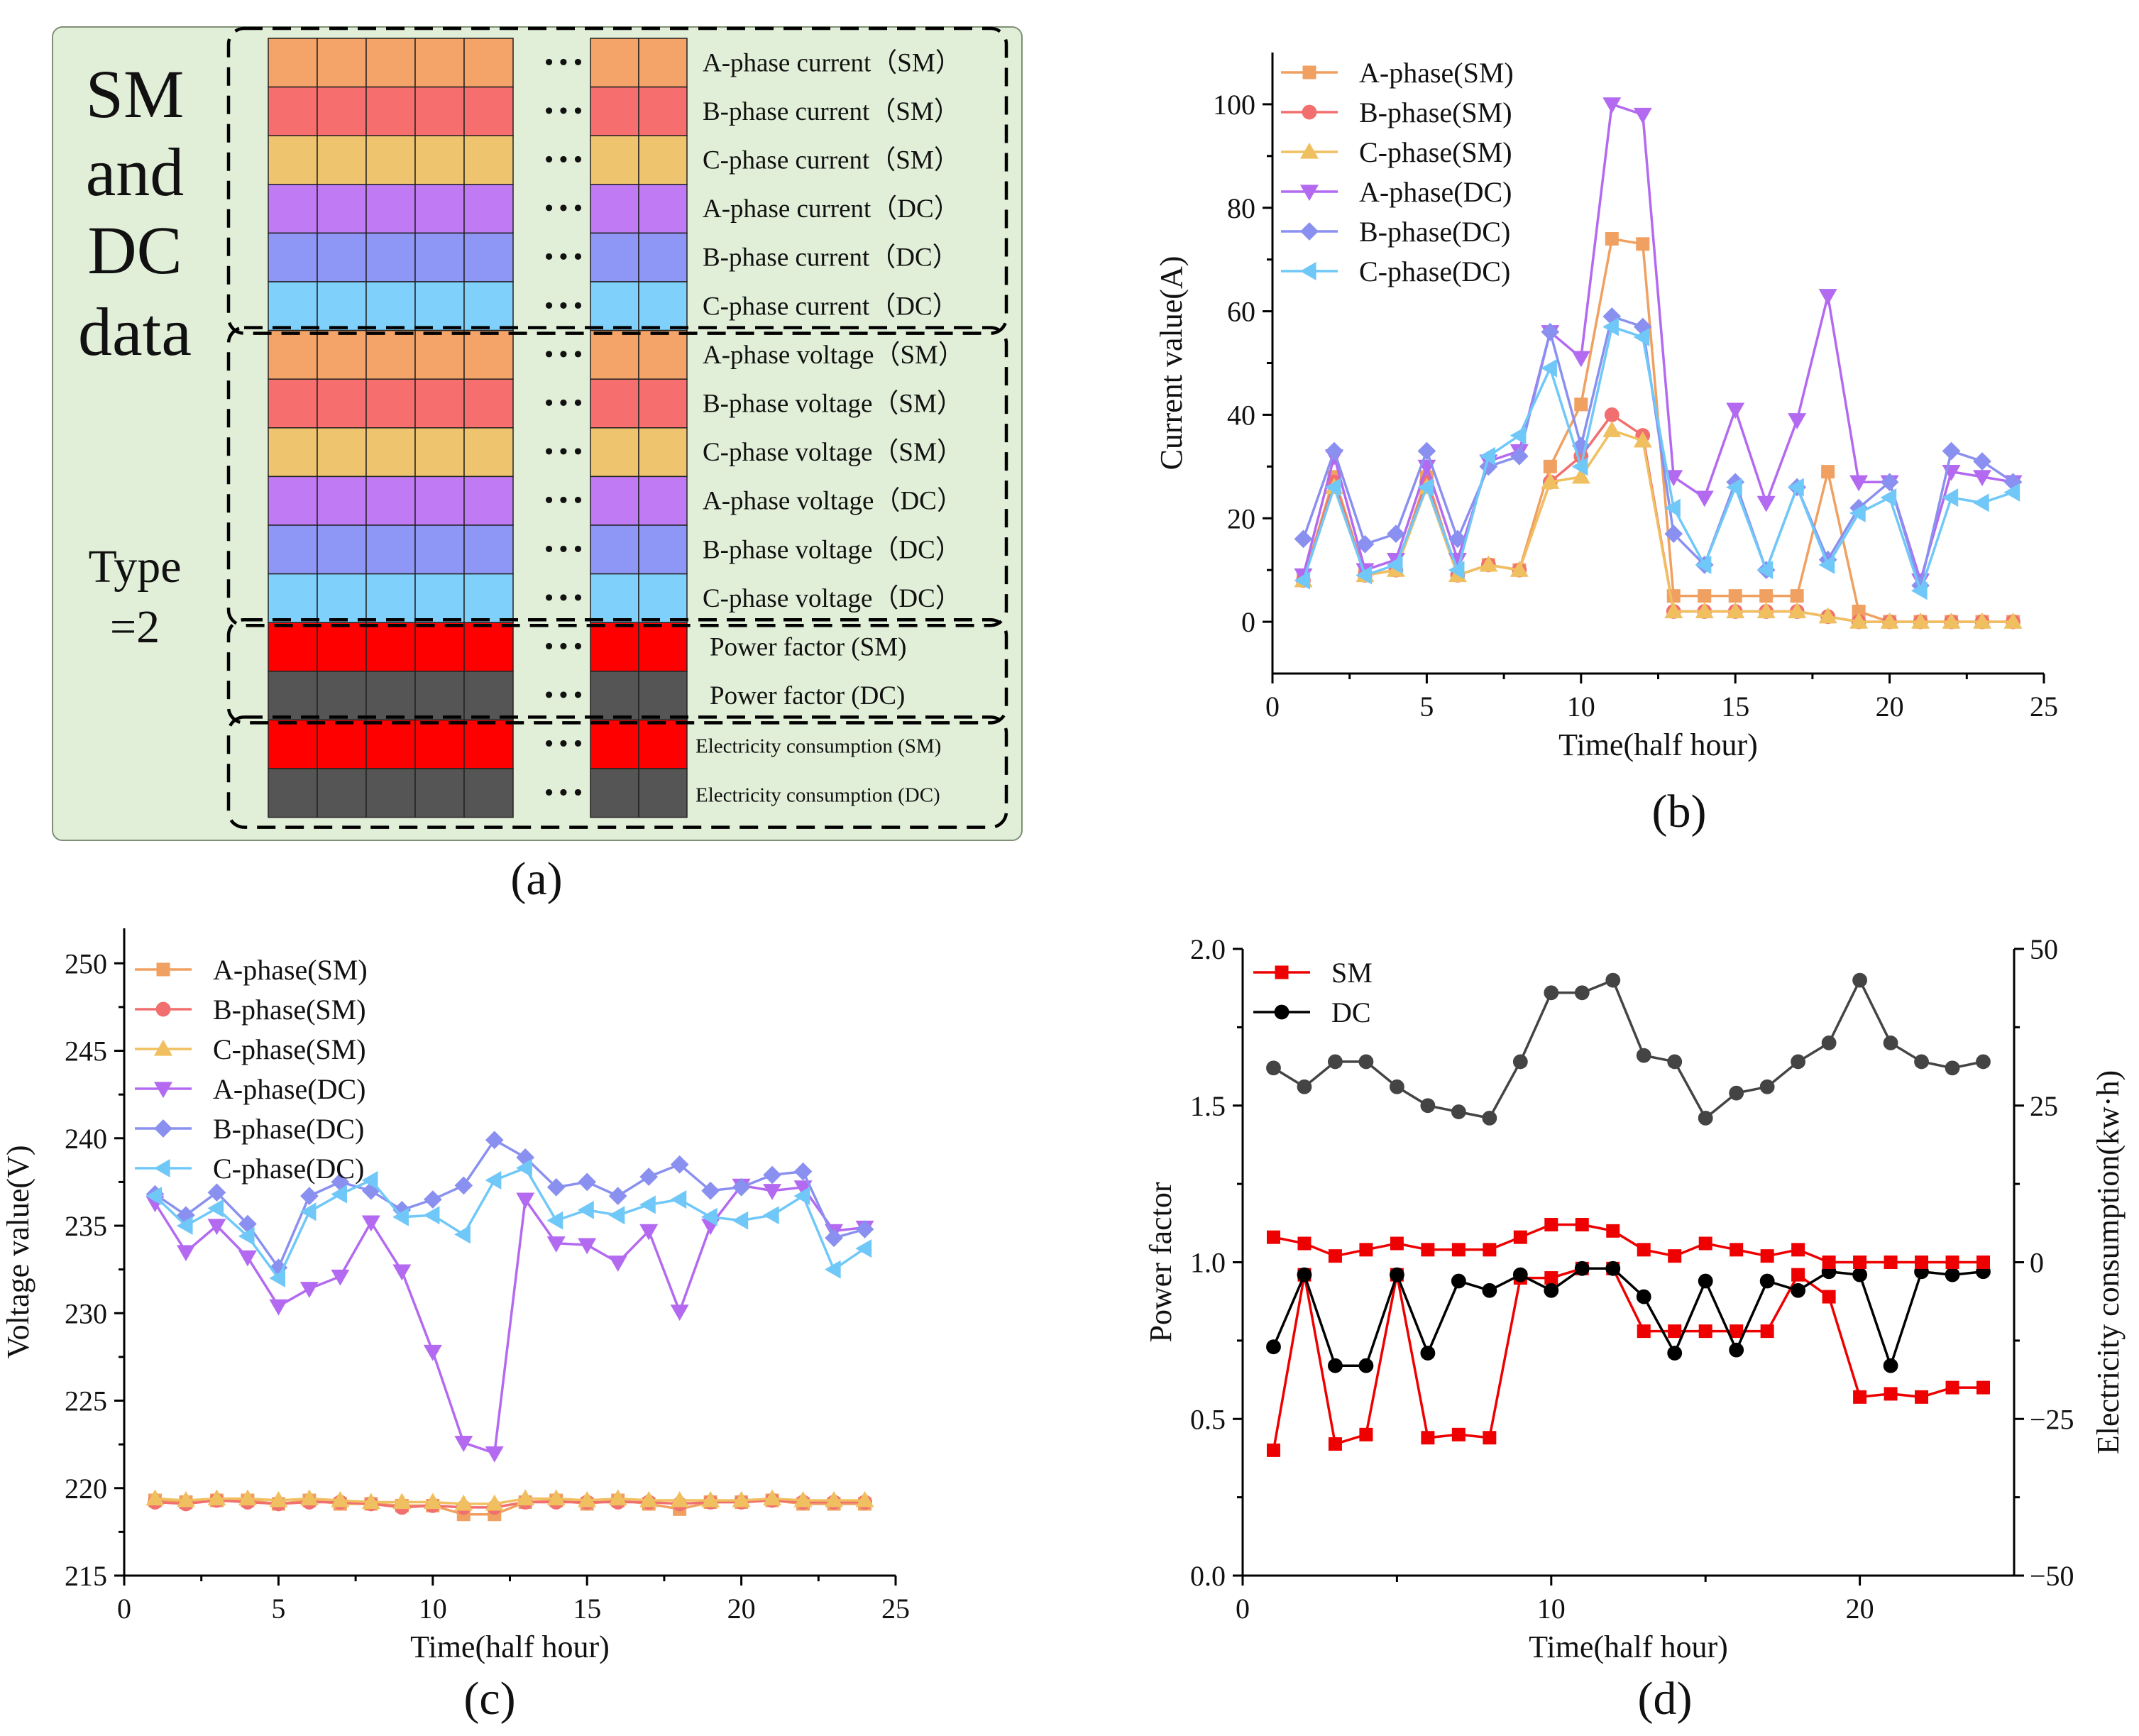 This screenshot has width=2139, height=1736. What do you see at coordinates (536, 879) in the screenshot?
I see `caption-a: (a)` at bounding box center [536, 879].